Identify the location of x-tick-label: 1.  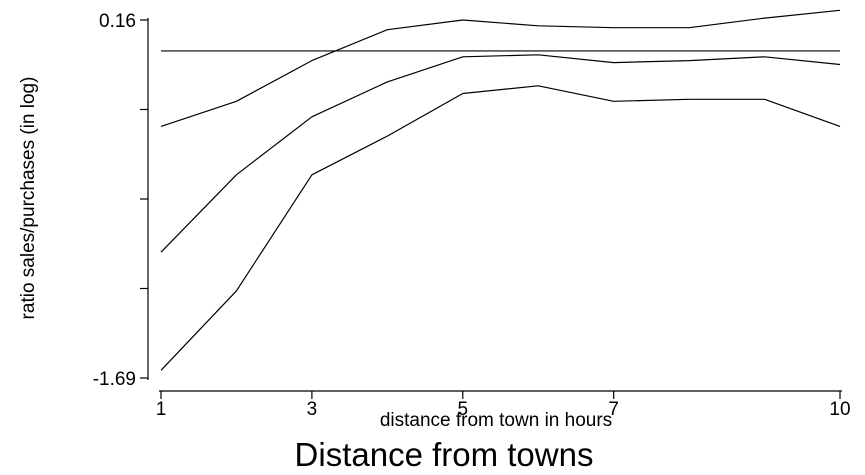
(161, 409).